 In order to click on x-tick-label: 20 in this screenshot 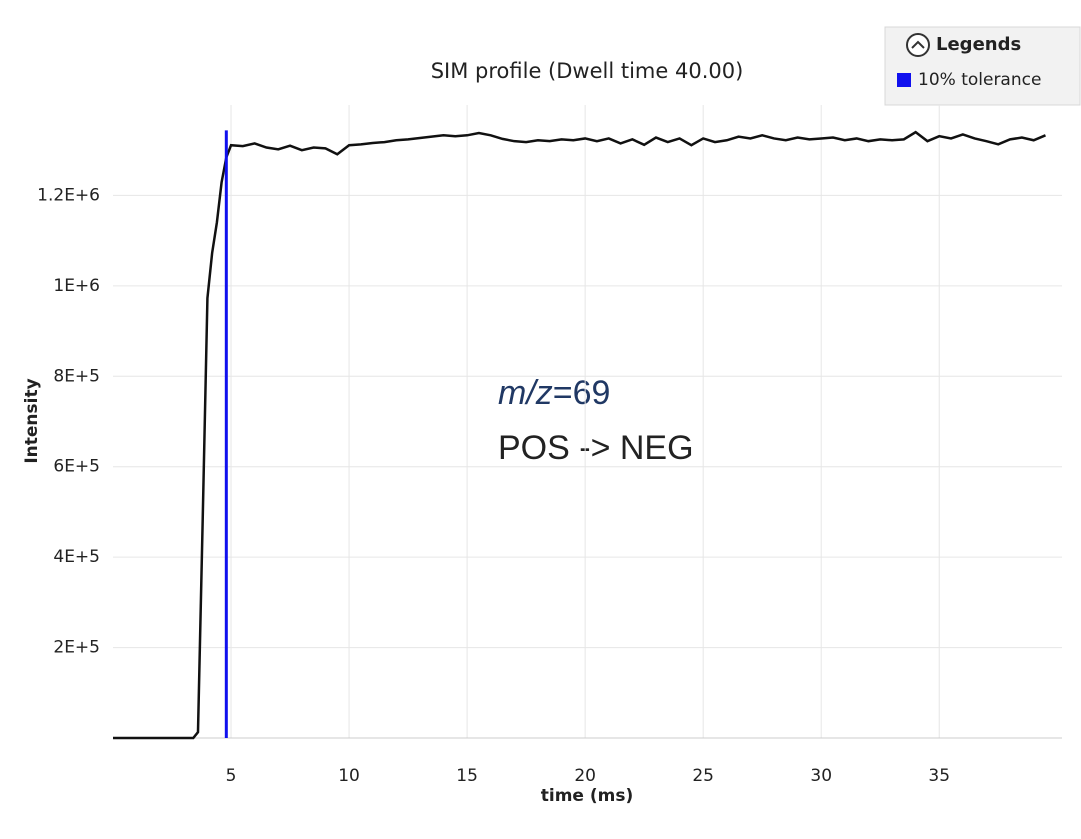, I will do `click(585, 776)`.